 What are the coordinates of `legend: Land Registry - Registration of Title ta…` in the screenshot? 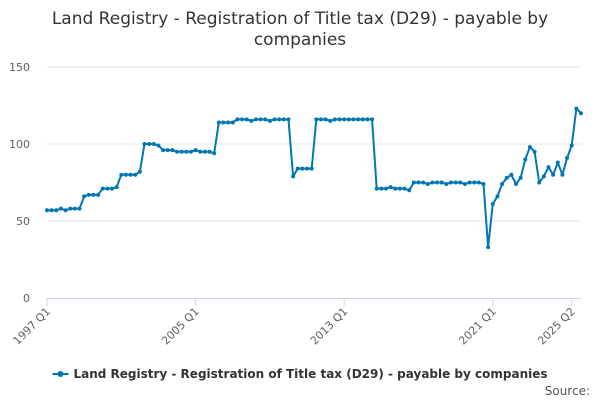 It's located at (300, 374).